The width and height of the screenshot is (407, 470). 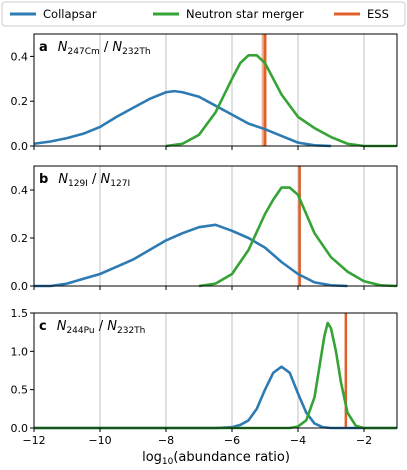 What do you see at coordinates (120, 184) in the screenshot?
I see `panel-label-sub2: 127I` at bounding box center [120, 184].